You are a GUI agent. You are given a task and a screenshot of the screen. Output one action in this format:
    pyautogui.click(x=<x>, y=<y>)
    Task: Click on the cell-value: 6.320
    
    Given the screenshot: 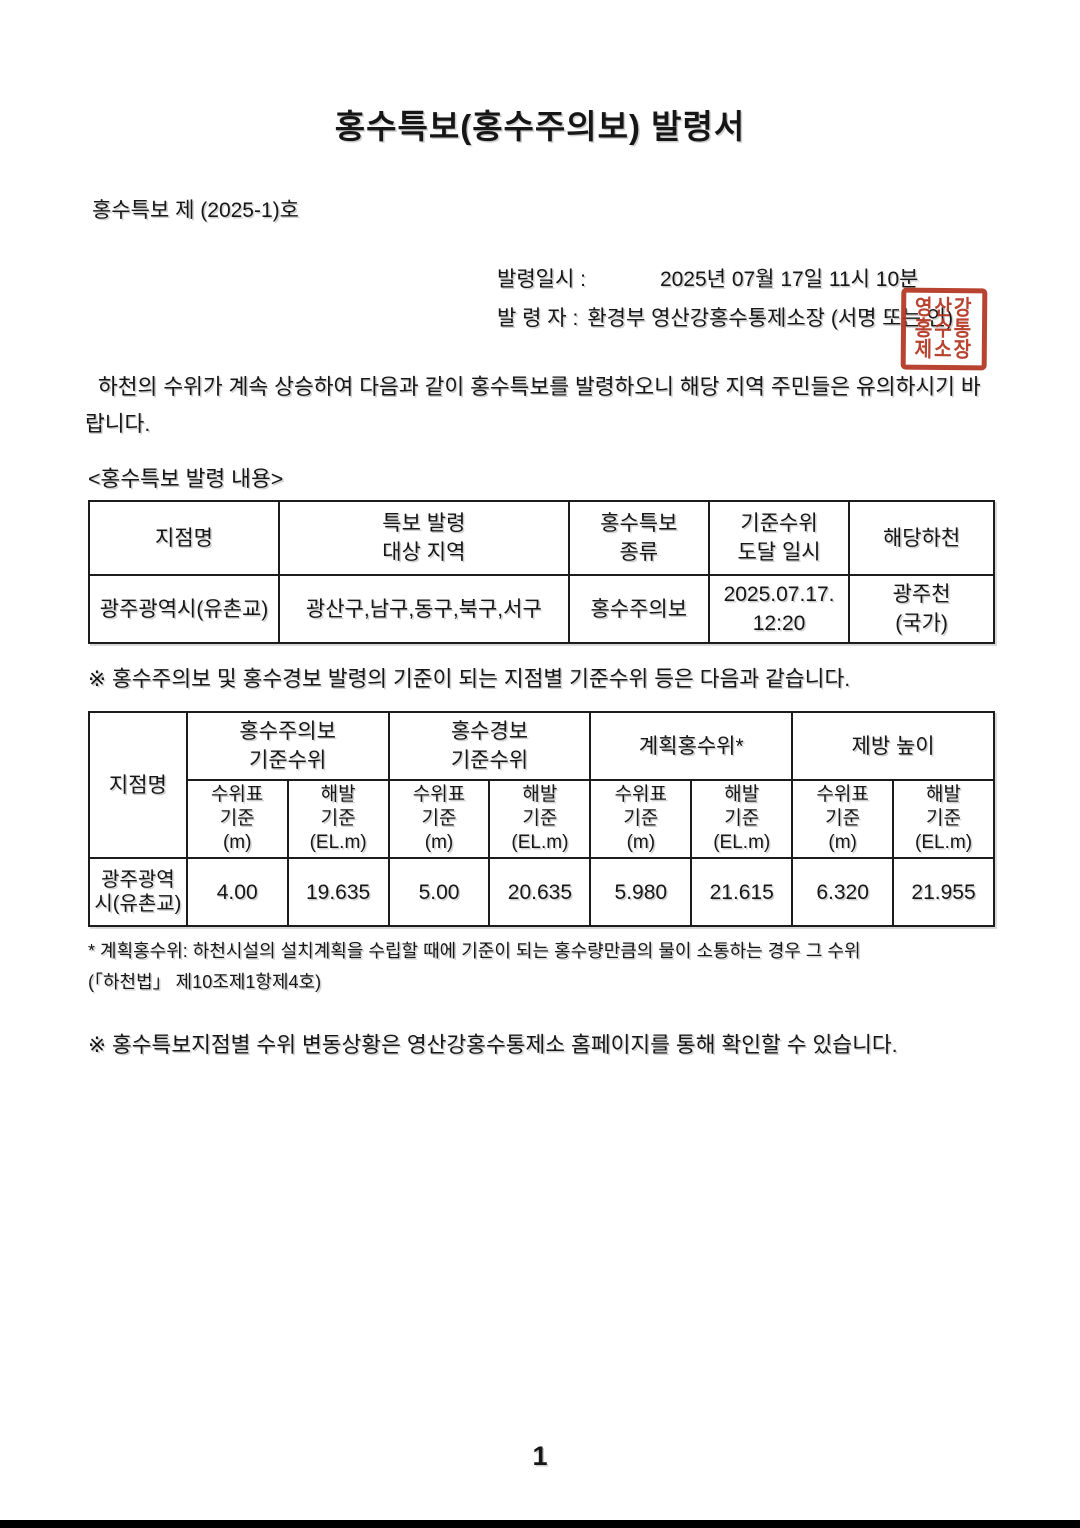 What is the action you would take?
    pyautogui.click(x=843, y=892)
    